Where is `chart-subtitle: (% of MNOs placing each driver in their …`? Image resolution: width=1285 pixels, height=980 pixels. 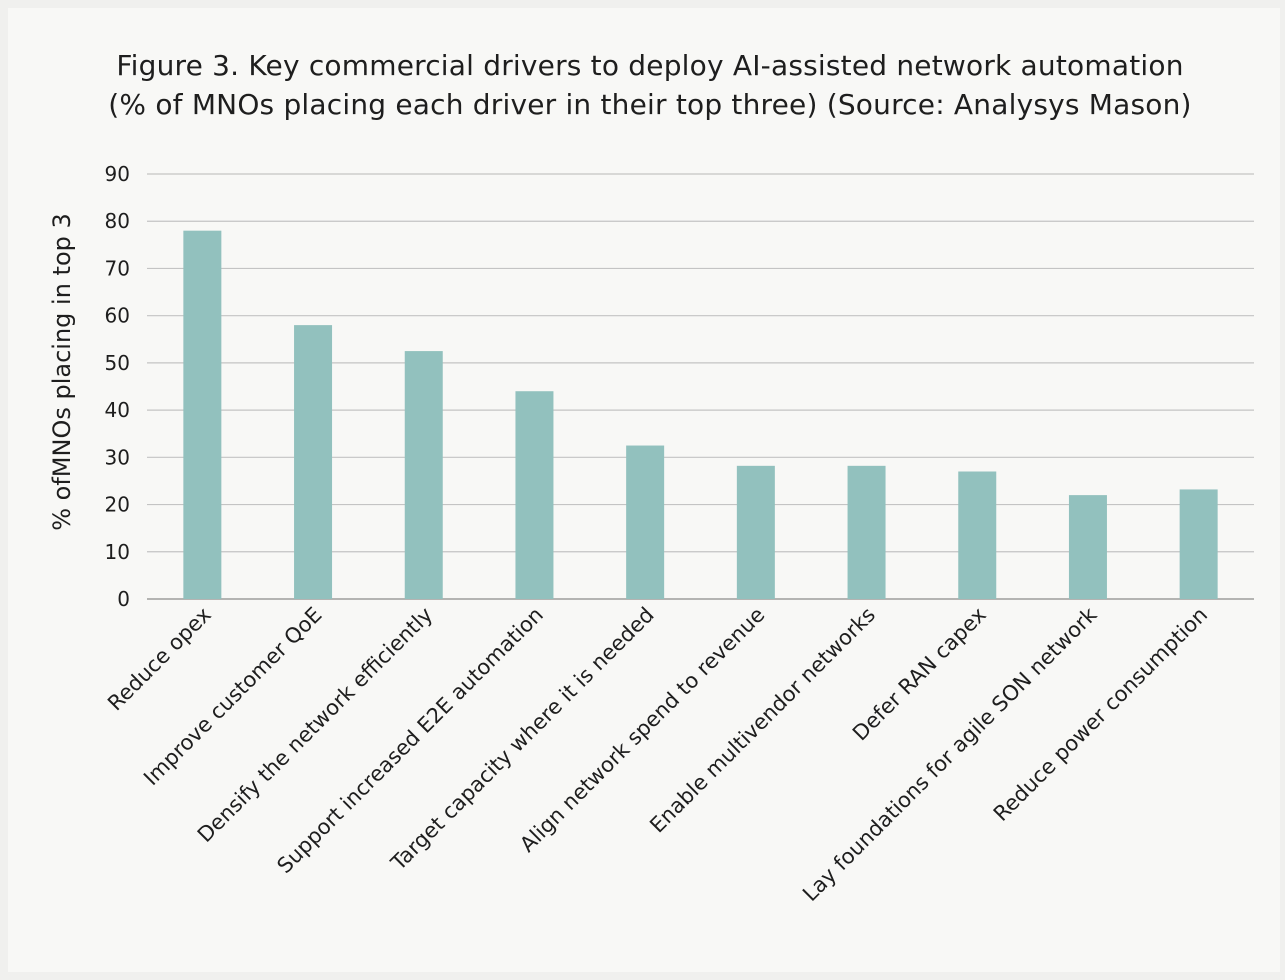 chart-subtitle: (% of MNOs placing each driver in their … is located at coordinates (650, 104).